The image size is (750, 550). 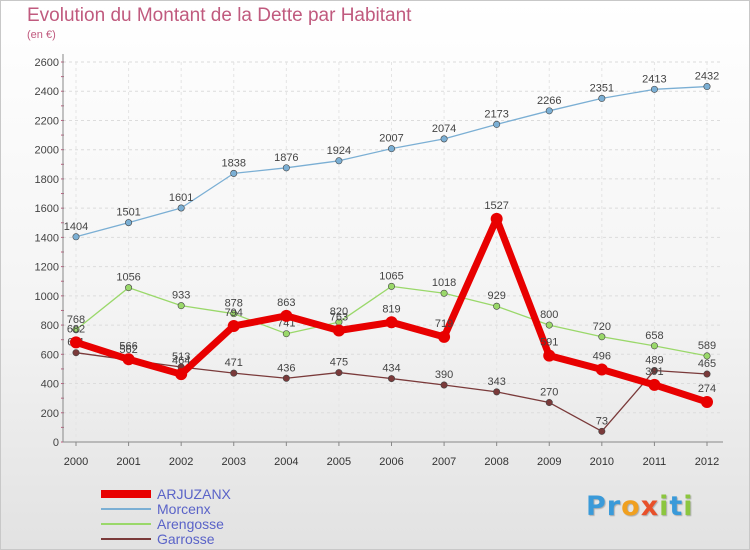 I want to click on data-label: 763, so click(x=339, y=317).